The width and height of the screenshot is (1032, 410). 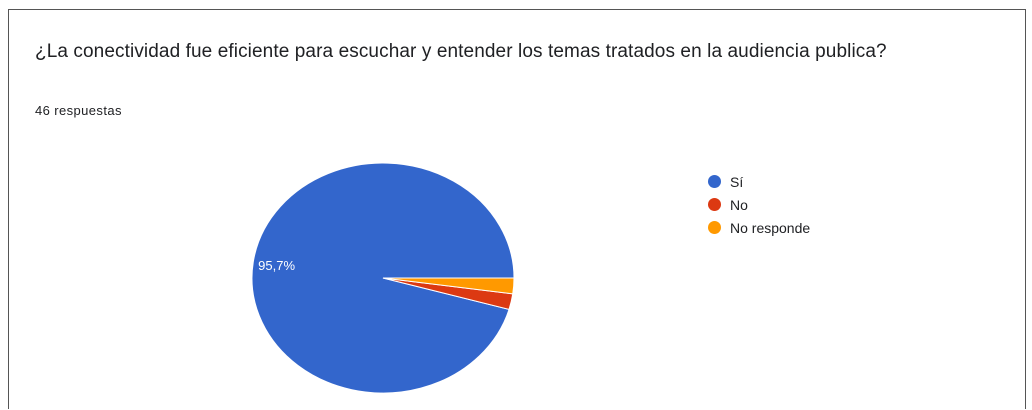 I want to click on chart-legend: Sí No No responde, so click(x=759, y=204).